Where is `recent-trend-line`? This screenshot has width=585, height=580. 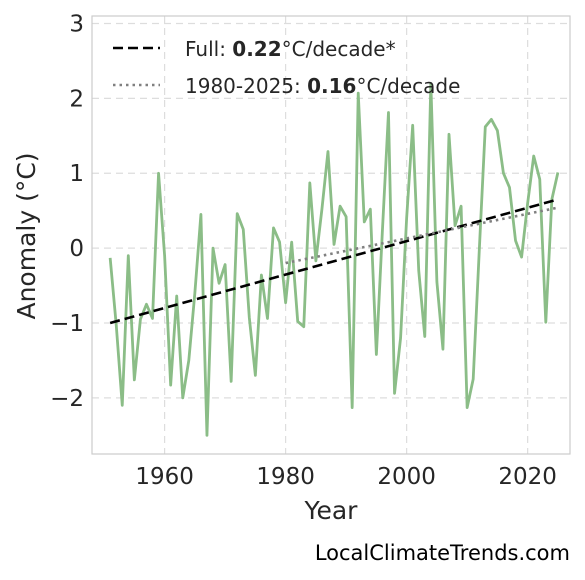 recent-trend-line is located at coordinates (422, 235).